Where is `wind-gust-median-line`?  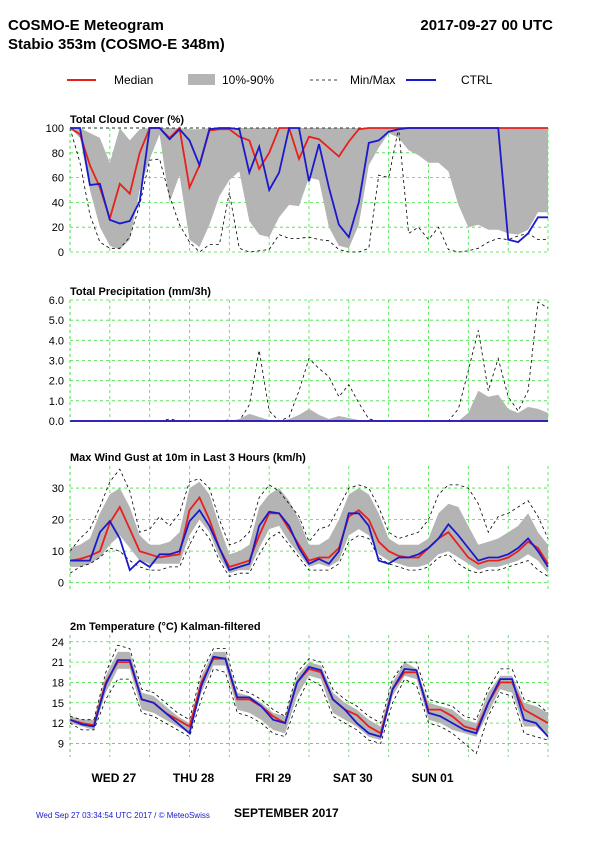 wind-gust-median-line is located at coordinates (309, 531).